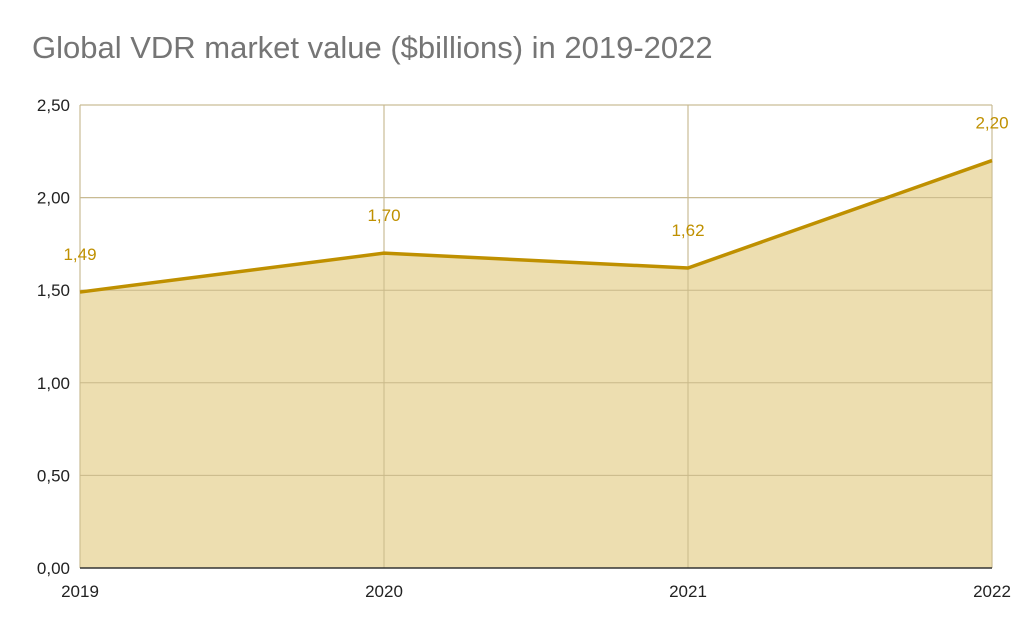  What do you see at coordinates (53, 475) in the screenshot?
I see `y-tick-label: 0,50` at bounding box center [53, 475].